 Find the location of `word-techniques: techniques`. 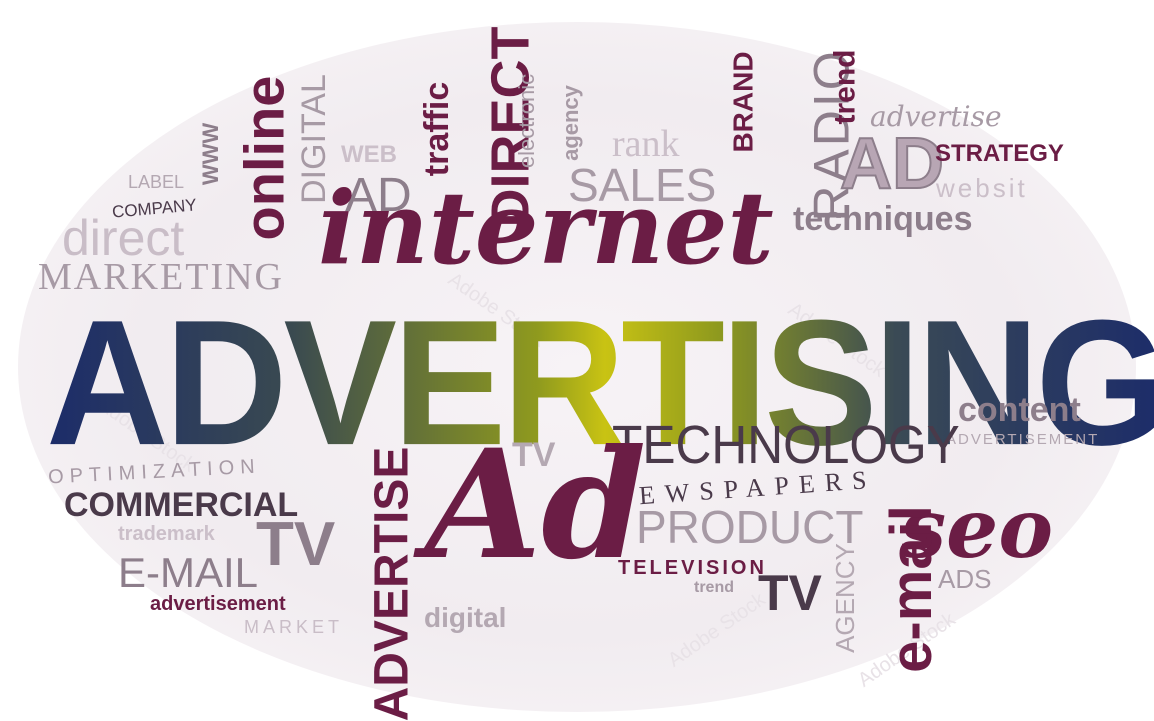

word-techniques: techniques is located at coordinates (883, 219).